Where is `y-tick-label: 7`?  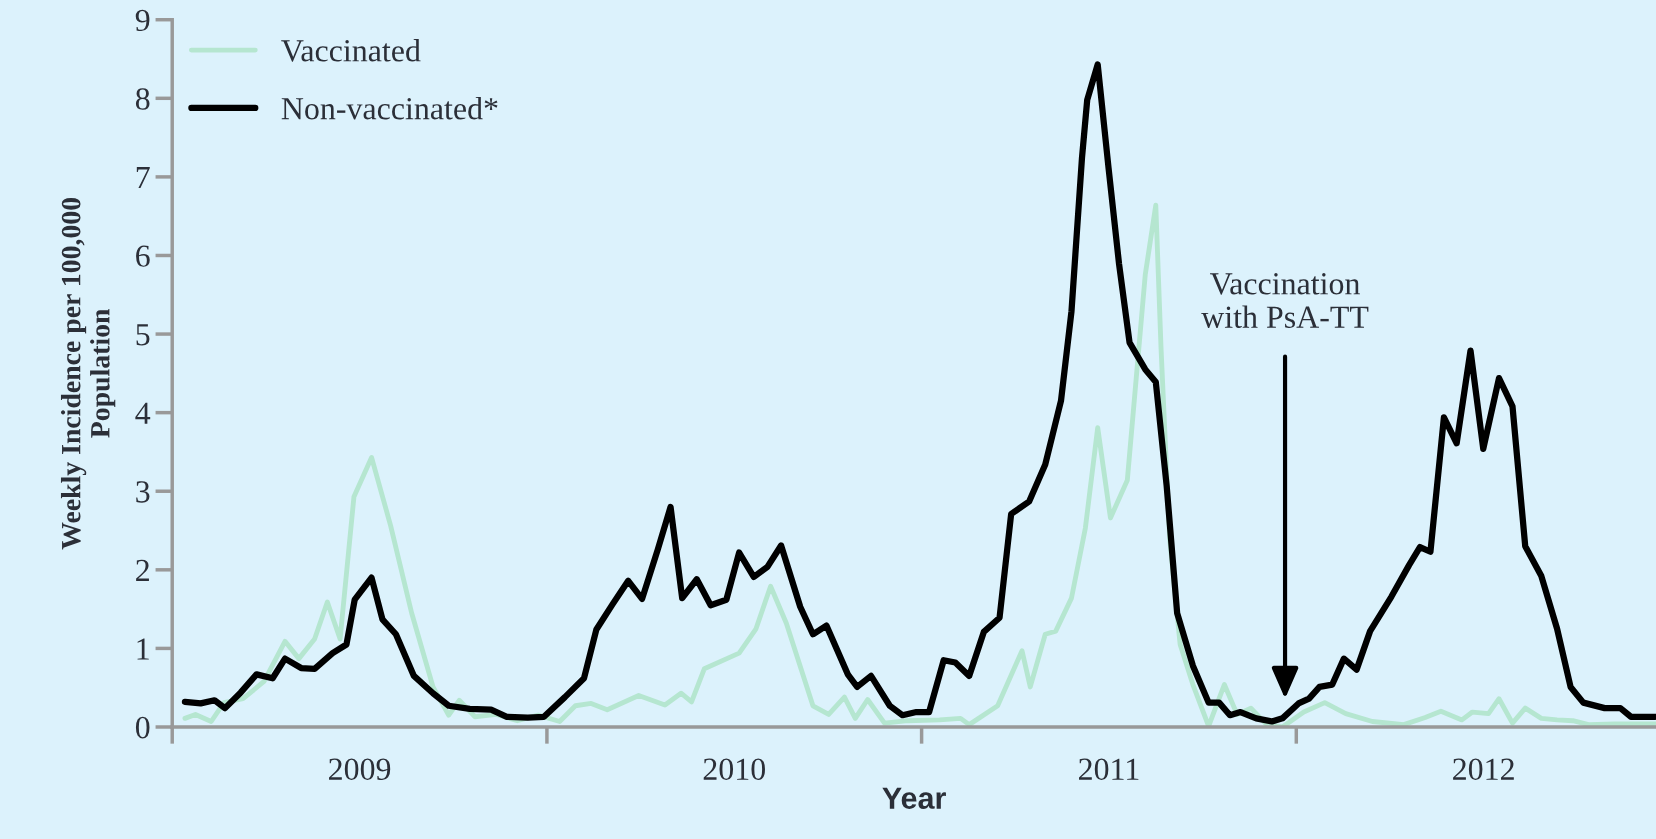
y-tick-label: 7 is located at coordinates (143, 177).